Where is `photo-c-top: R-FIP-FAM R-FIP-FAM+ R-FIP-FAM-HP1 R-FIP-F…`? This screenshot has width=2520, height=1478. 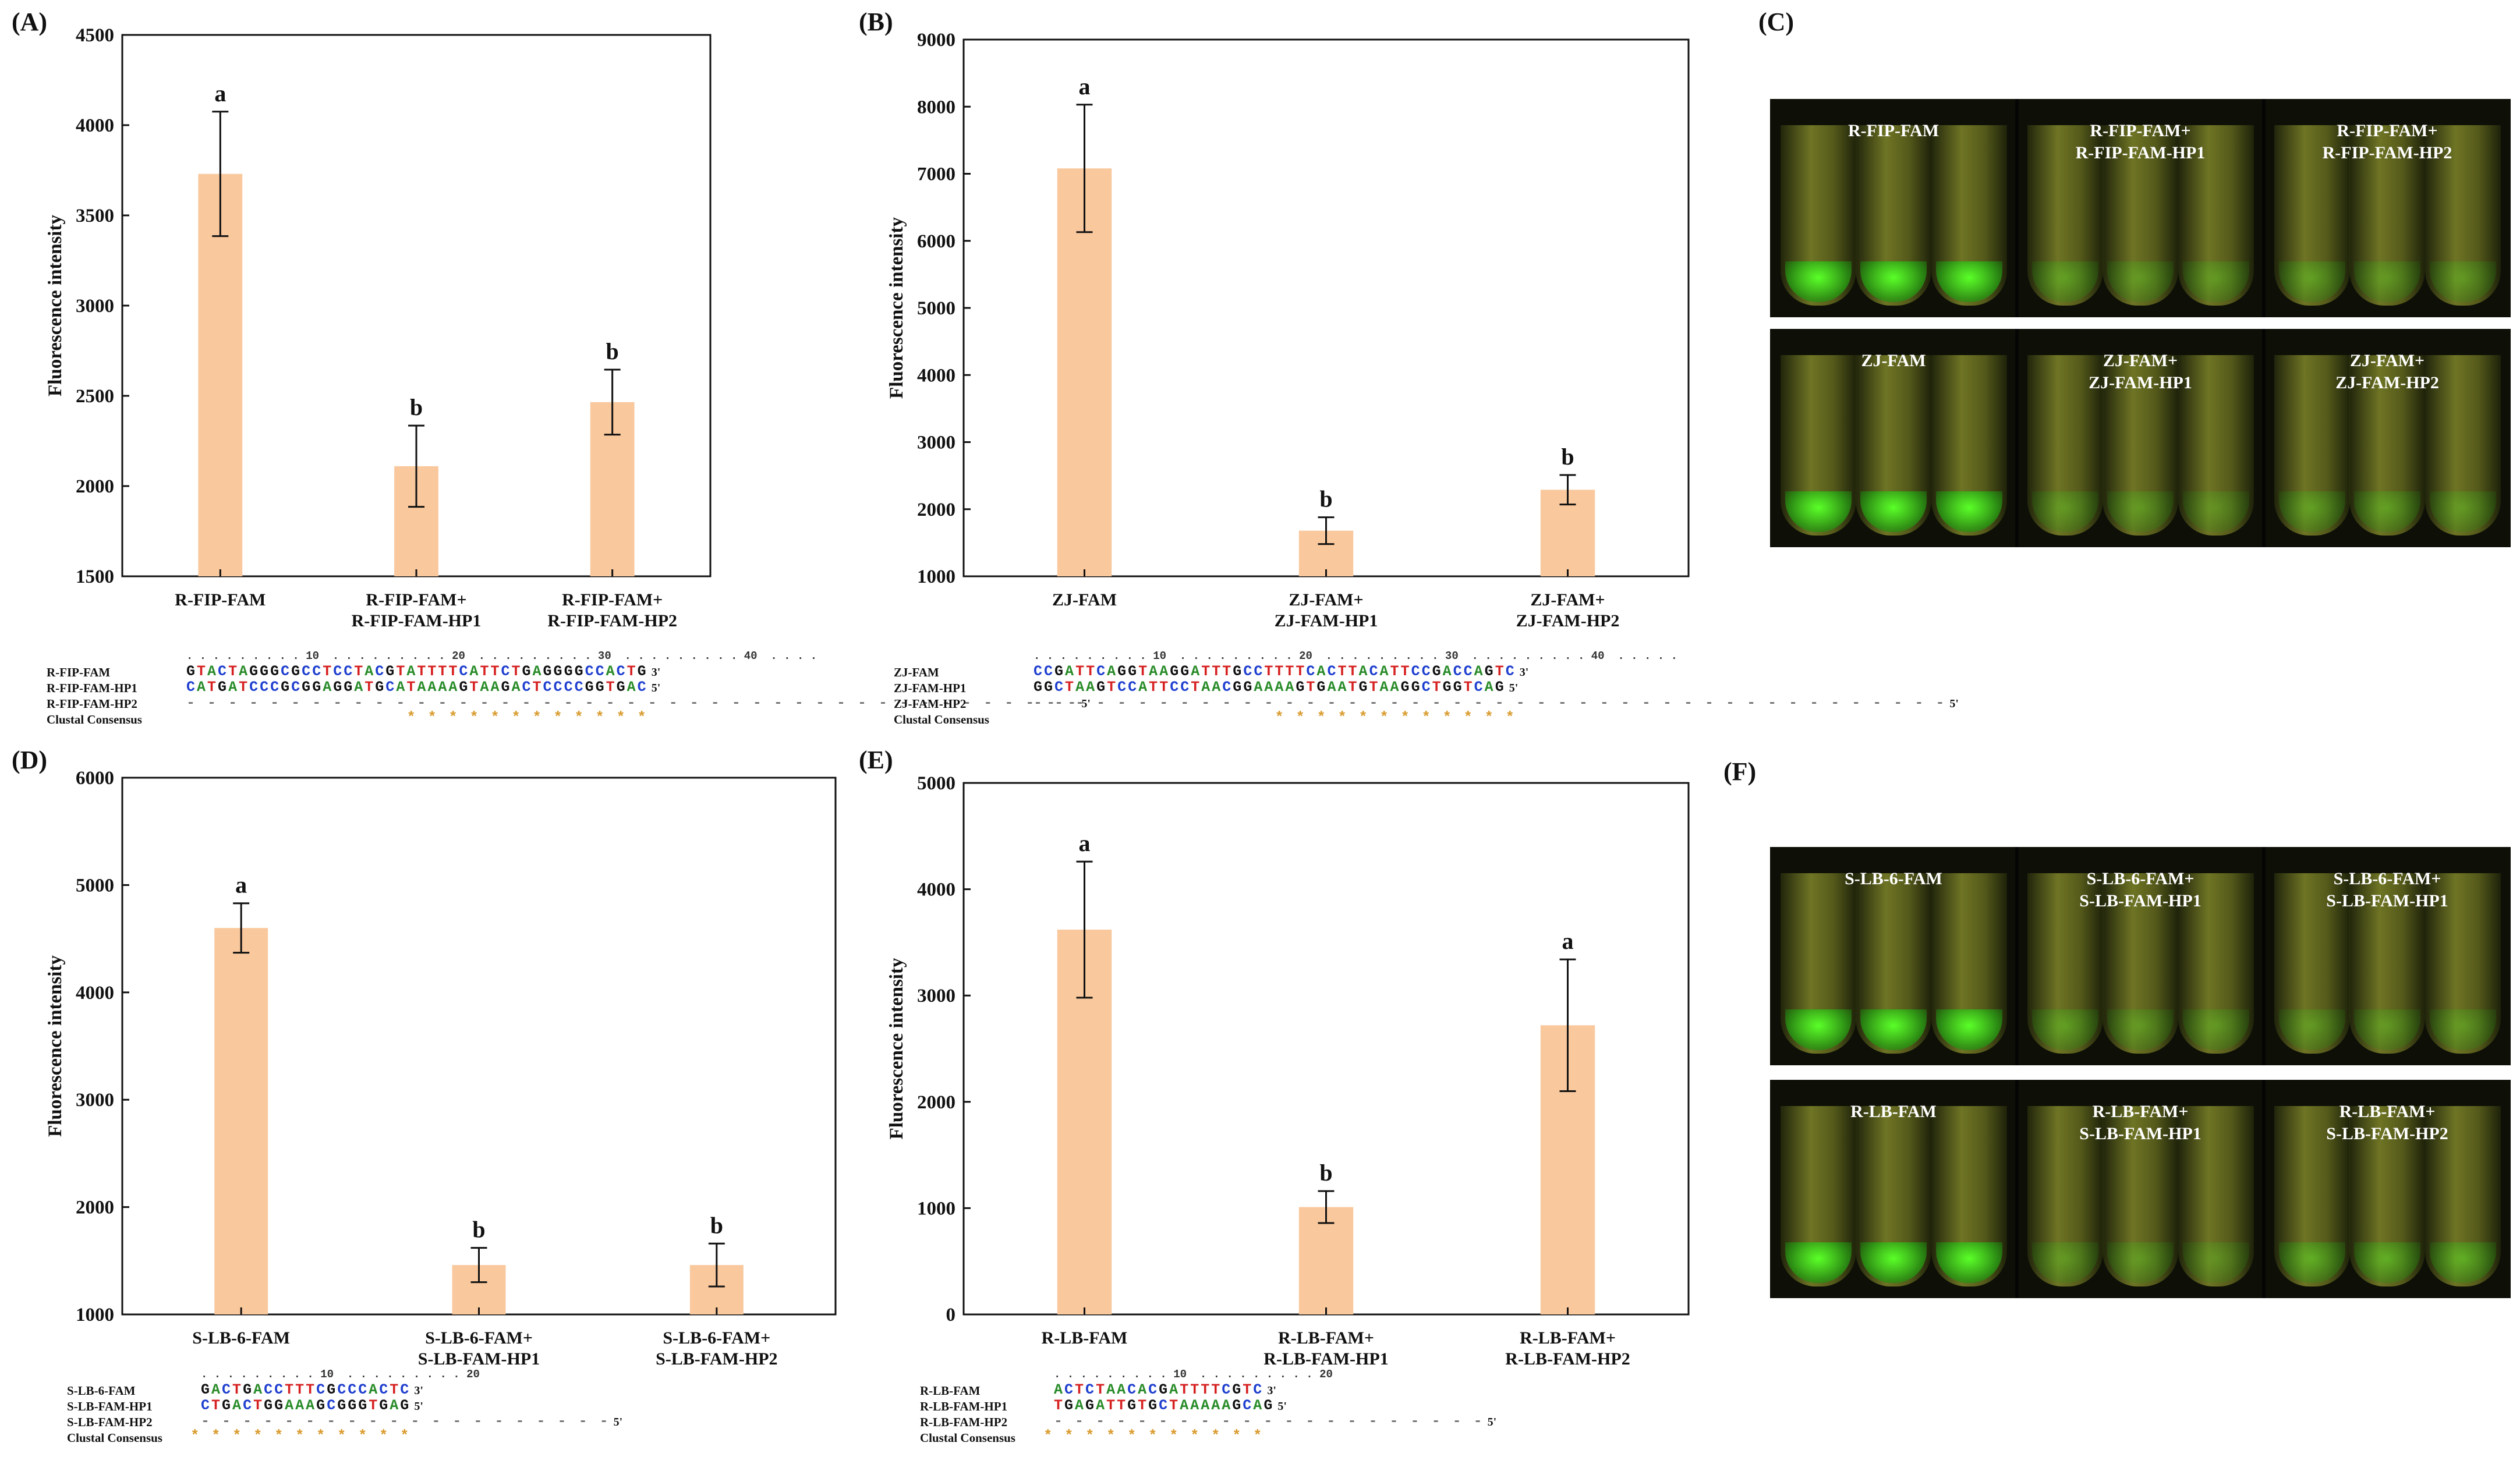 photo-c-top: R-FIP-FAM R-FIP-FAM+ R-FIP-FAM-HP1 R-FIP-F… is located at coordinates (2140, 208).